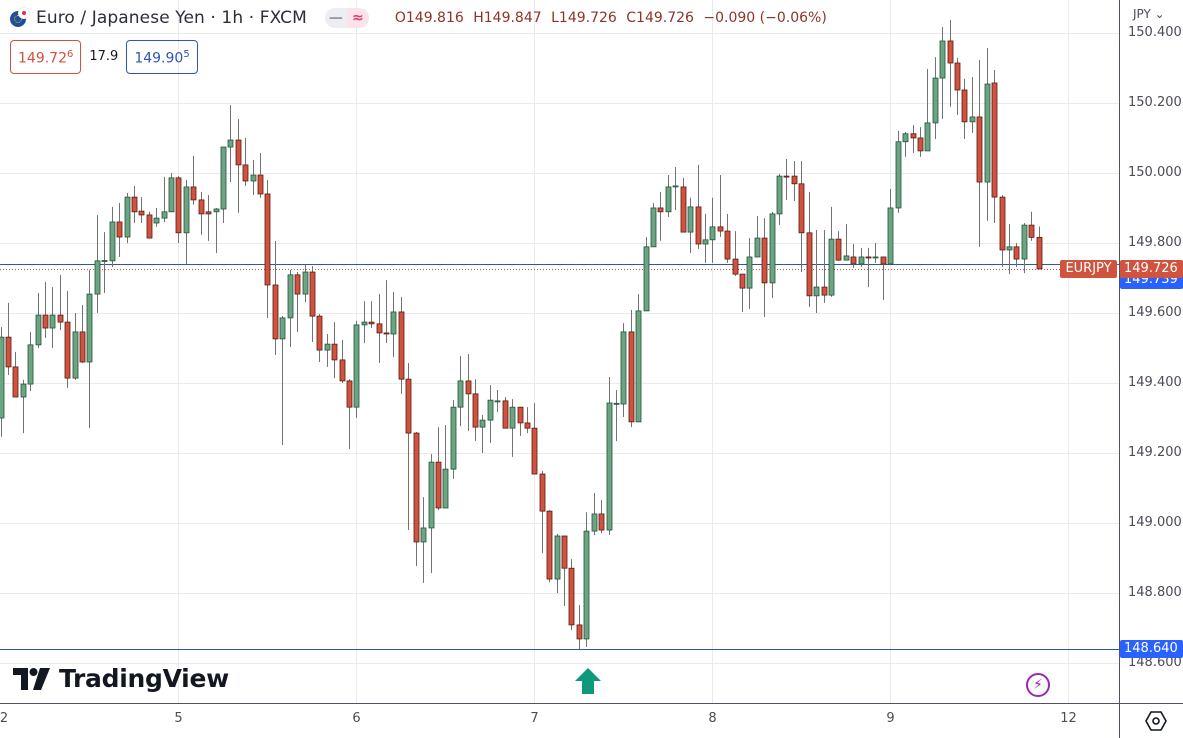  I want to click on quote-row: 149.726 17.9 149.905, so click(104, 57).